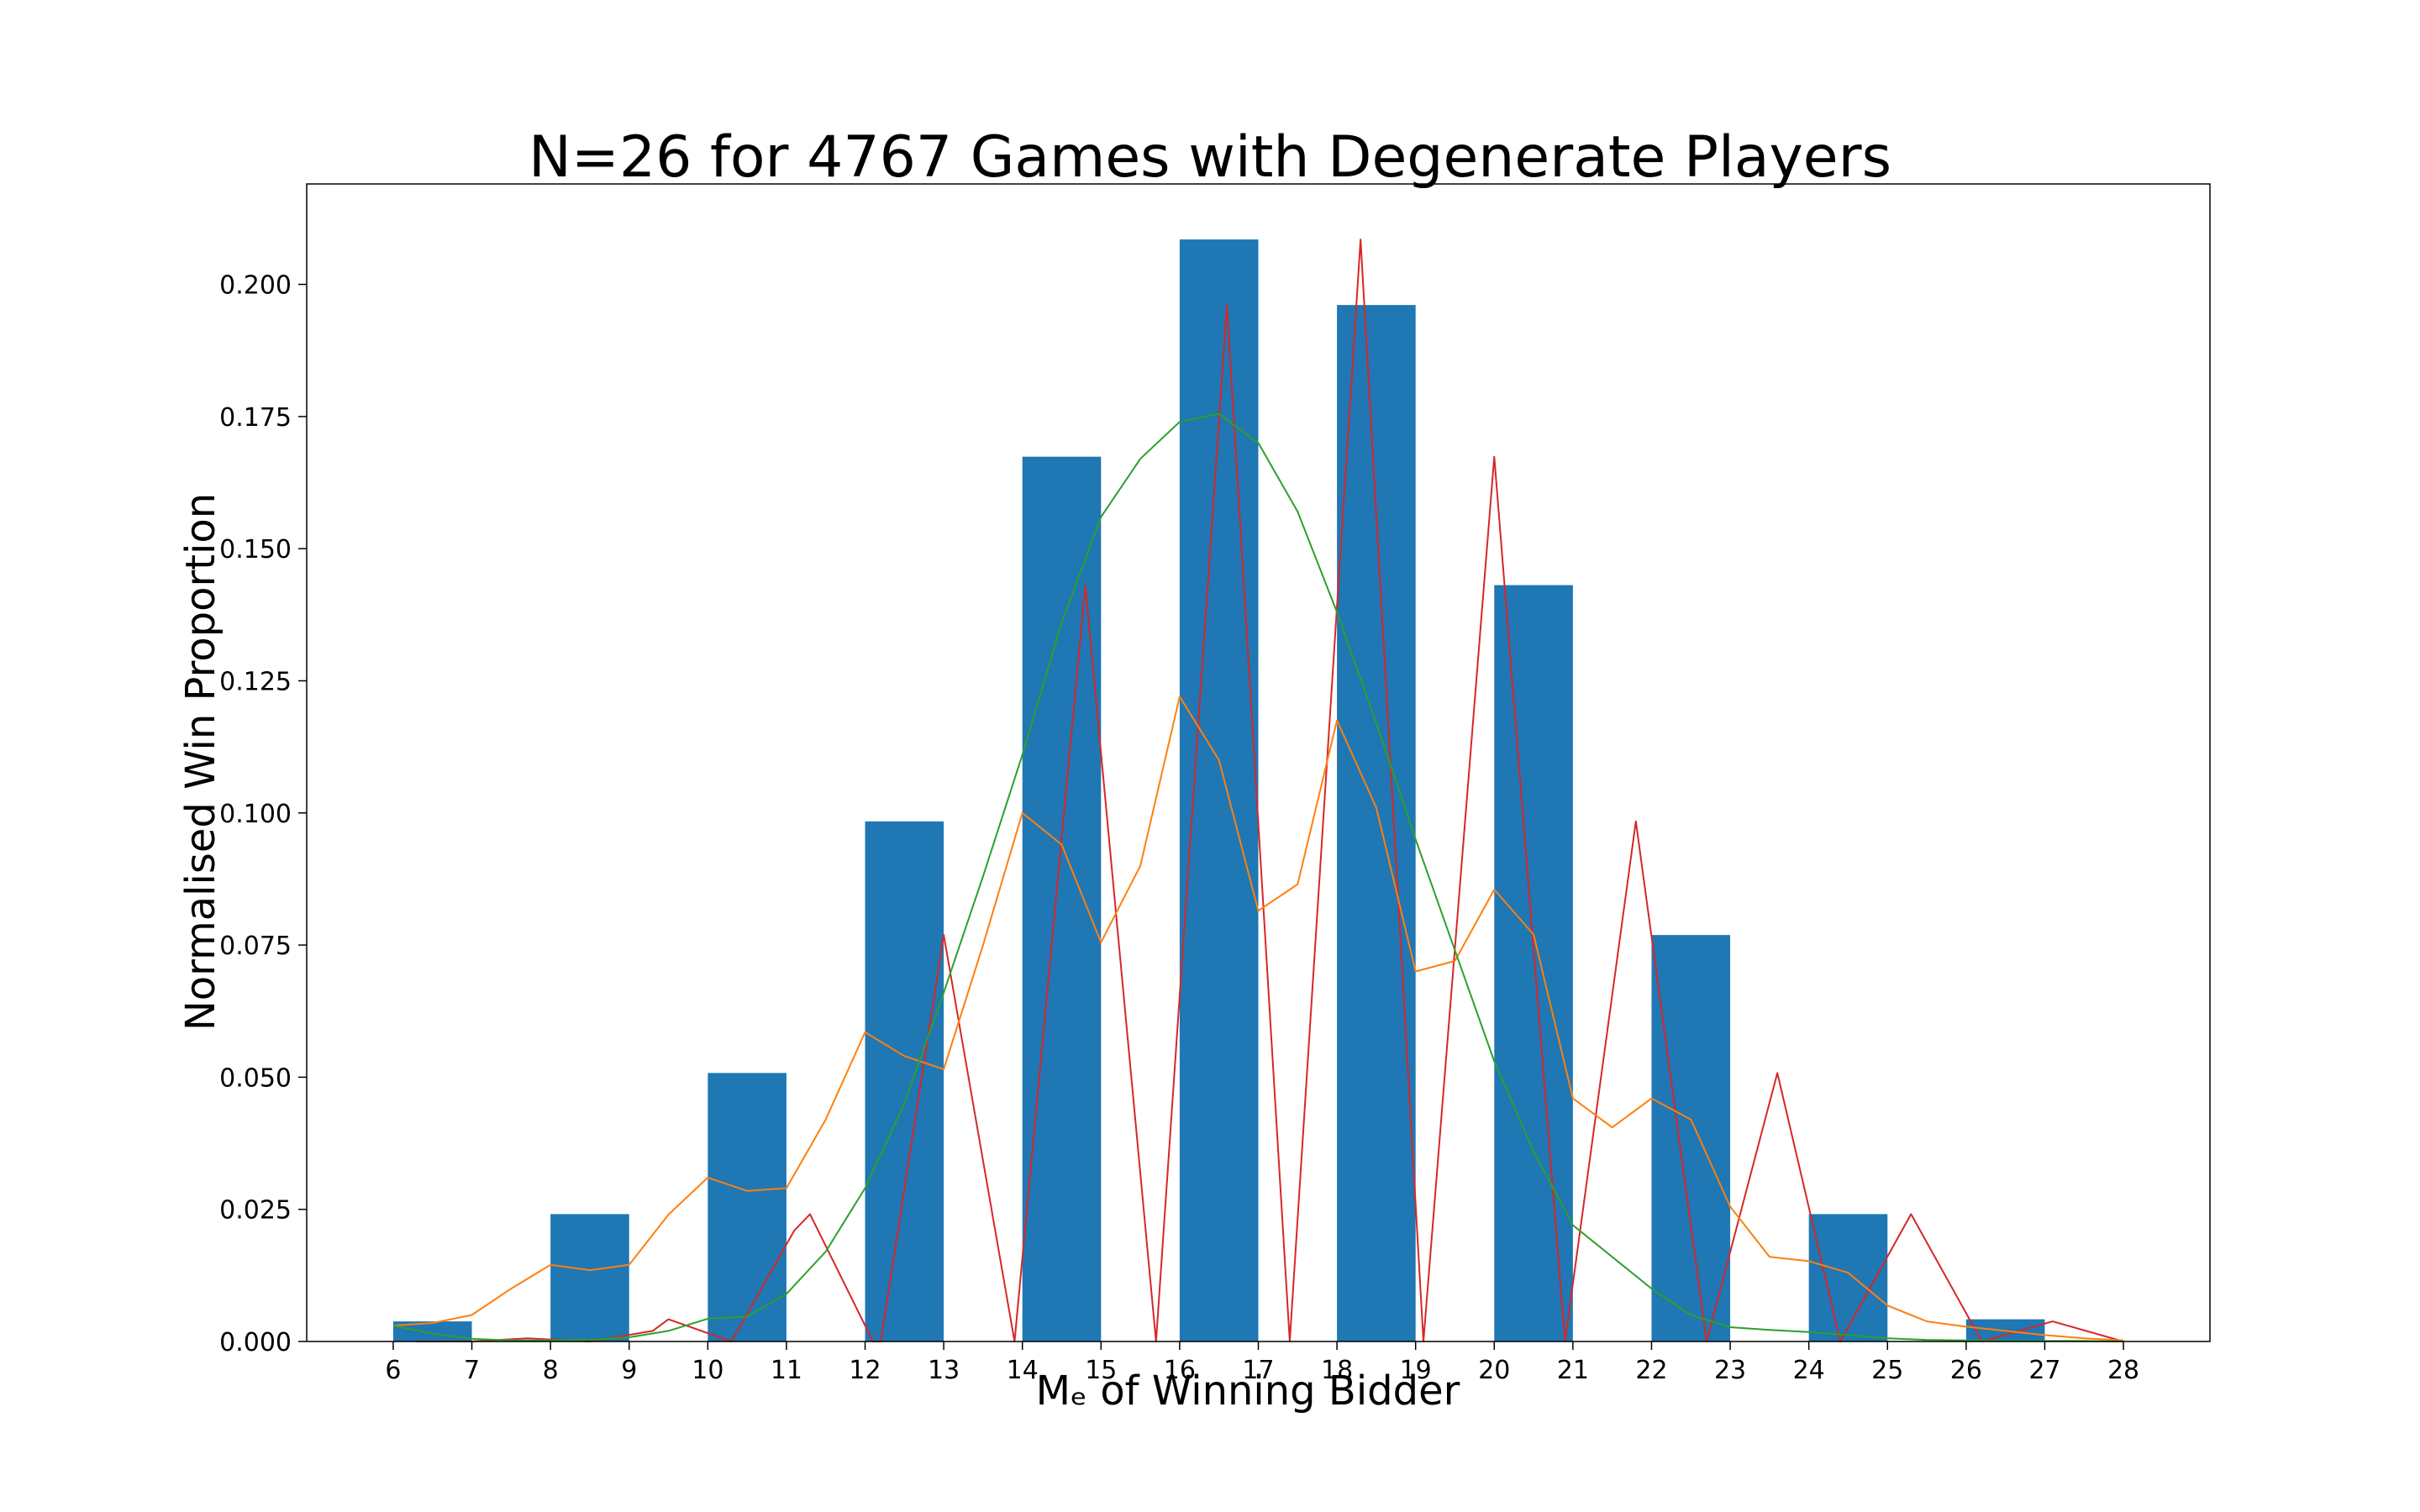 This screenshot has width=2420, height=1512. Describe the element at coordinates (255, 418) in the screenshot. I see `y-tick-label: 0.175` at that location.